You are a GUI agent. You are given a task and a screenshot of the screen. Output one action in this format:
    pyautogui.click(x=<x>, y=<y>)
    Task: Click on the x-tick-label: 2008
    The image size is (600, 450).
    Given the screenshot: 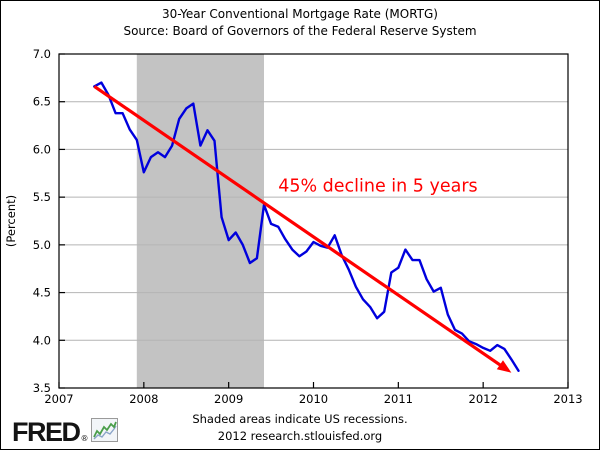 What is the action you would take?
    pyautogui.click(x=143, y=399)
    